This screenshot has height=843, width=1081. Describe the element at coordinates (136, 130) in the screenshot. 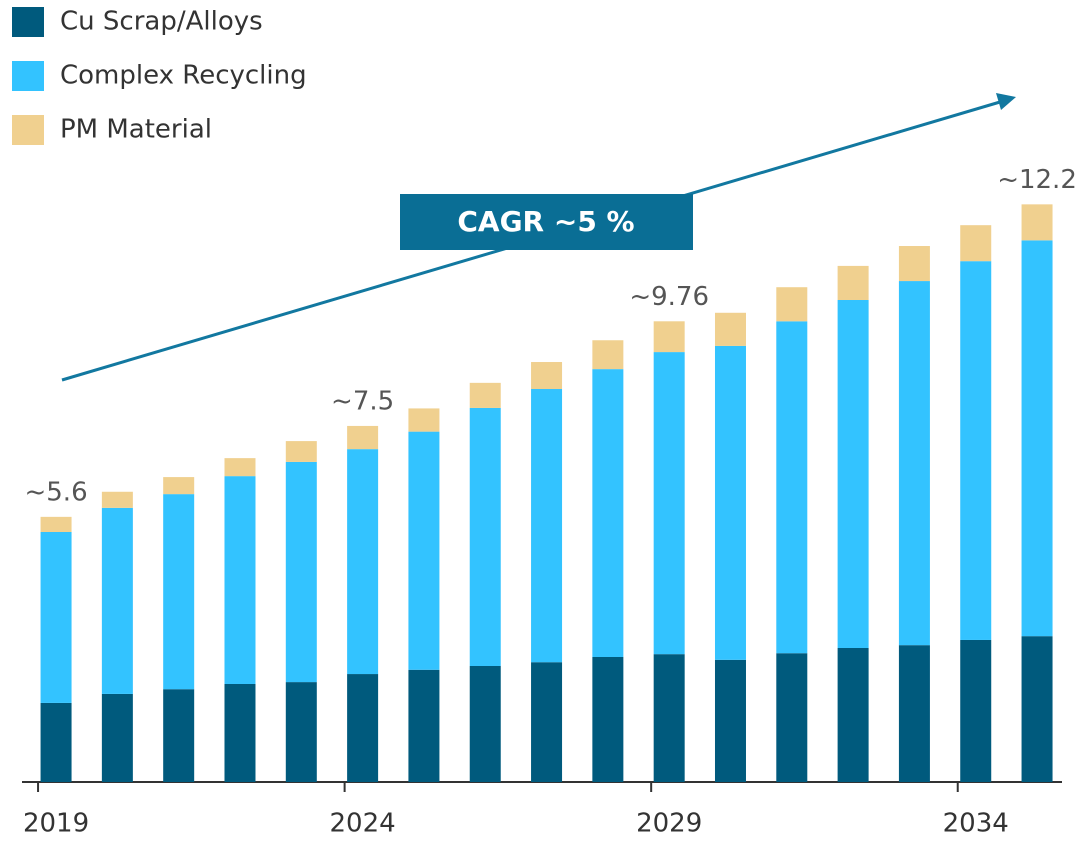

I see `legend-label: PM Material` at that location.